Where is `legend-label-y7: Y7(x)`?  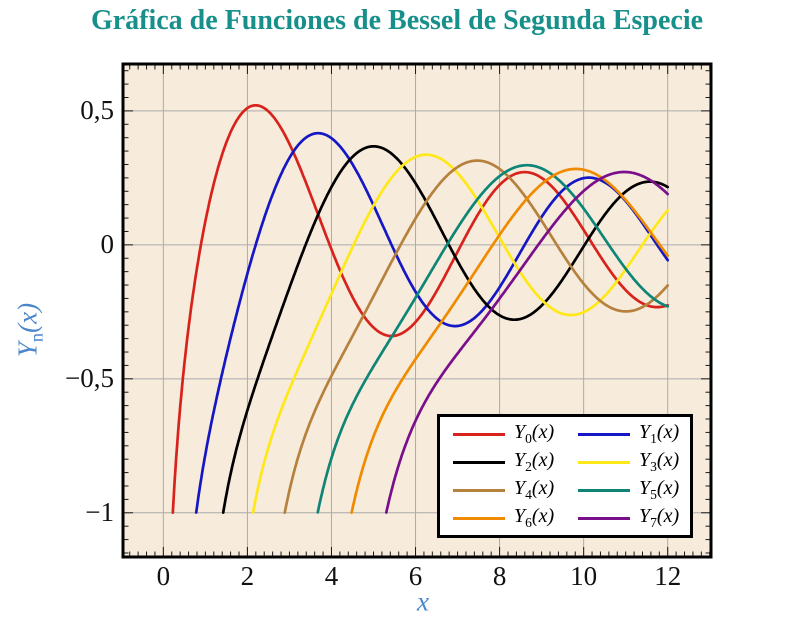
legend-label-y7: Y7(x) is located at coordinates (659, 518).